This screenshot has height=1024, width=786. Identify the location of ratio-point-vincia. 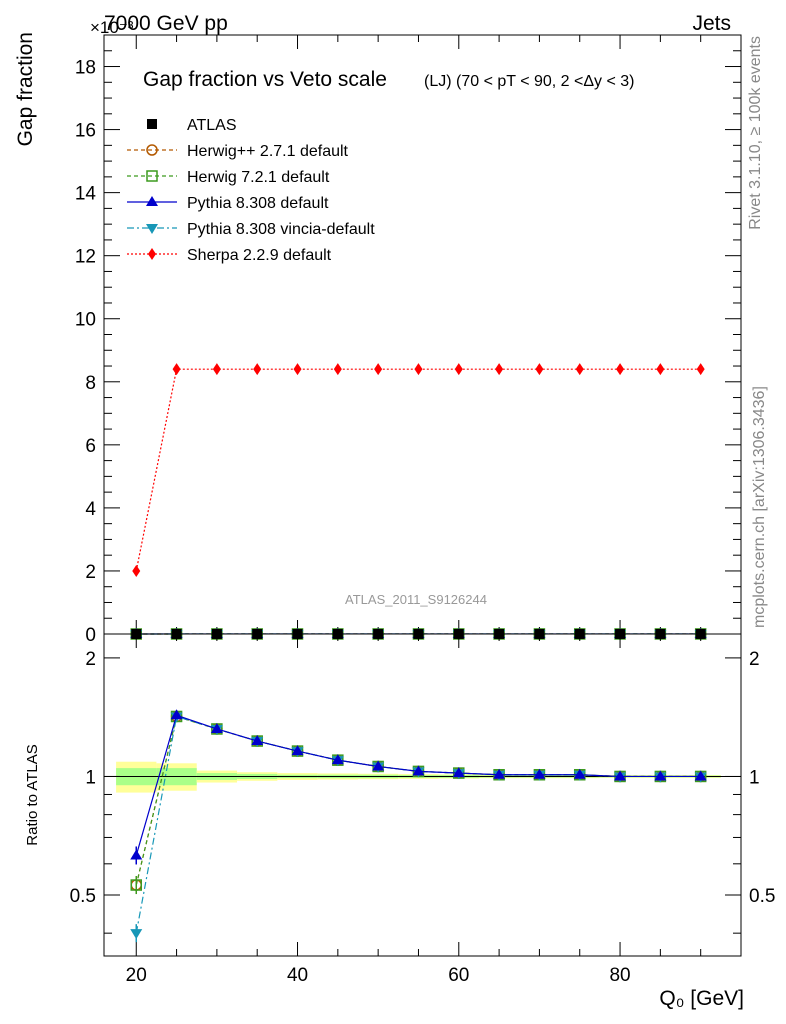
(136, 934).